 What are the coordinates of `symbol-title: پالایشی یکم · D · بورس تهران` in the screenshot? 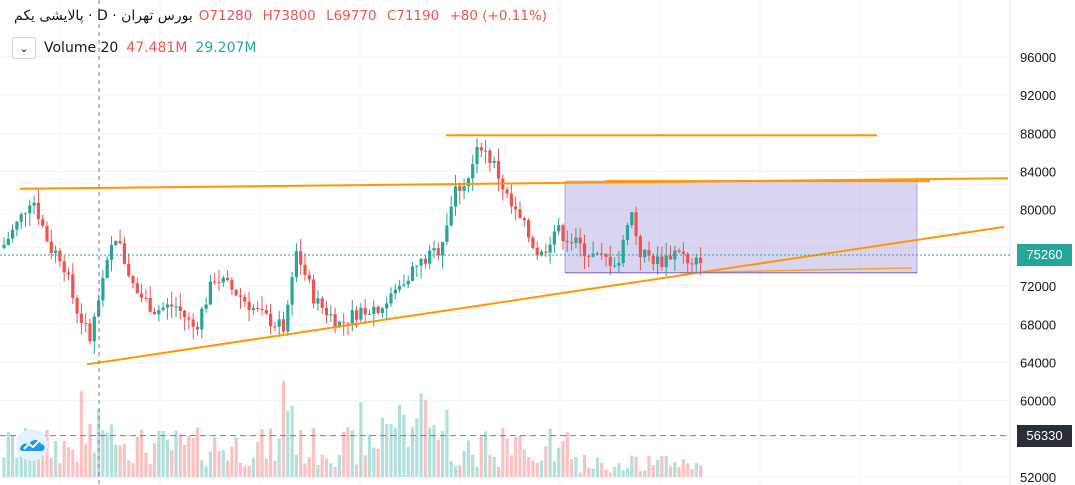 It's located at (103, 16).